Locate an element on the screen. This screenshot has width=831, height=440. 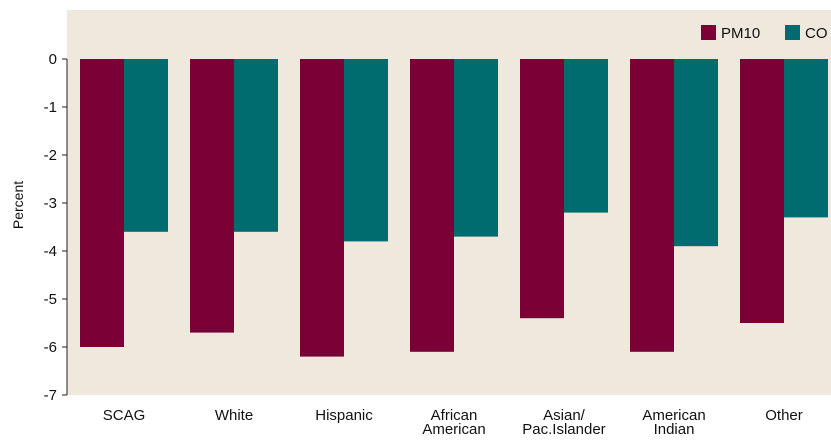
x-category-label: White is located at coordinates (234, 415).